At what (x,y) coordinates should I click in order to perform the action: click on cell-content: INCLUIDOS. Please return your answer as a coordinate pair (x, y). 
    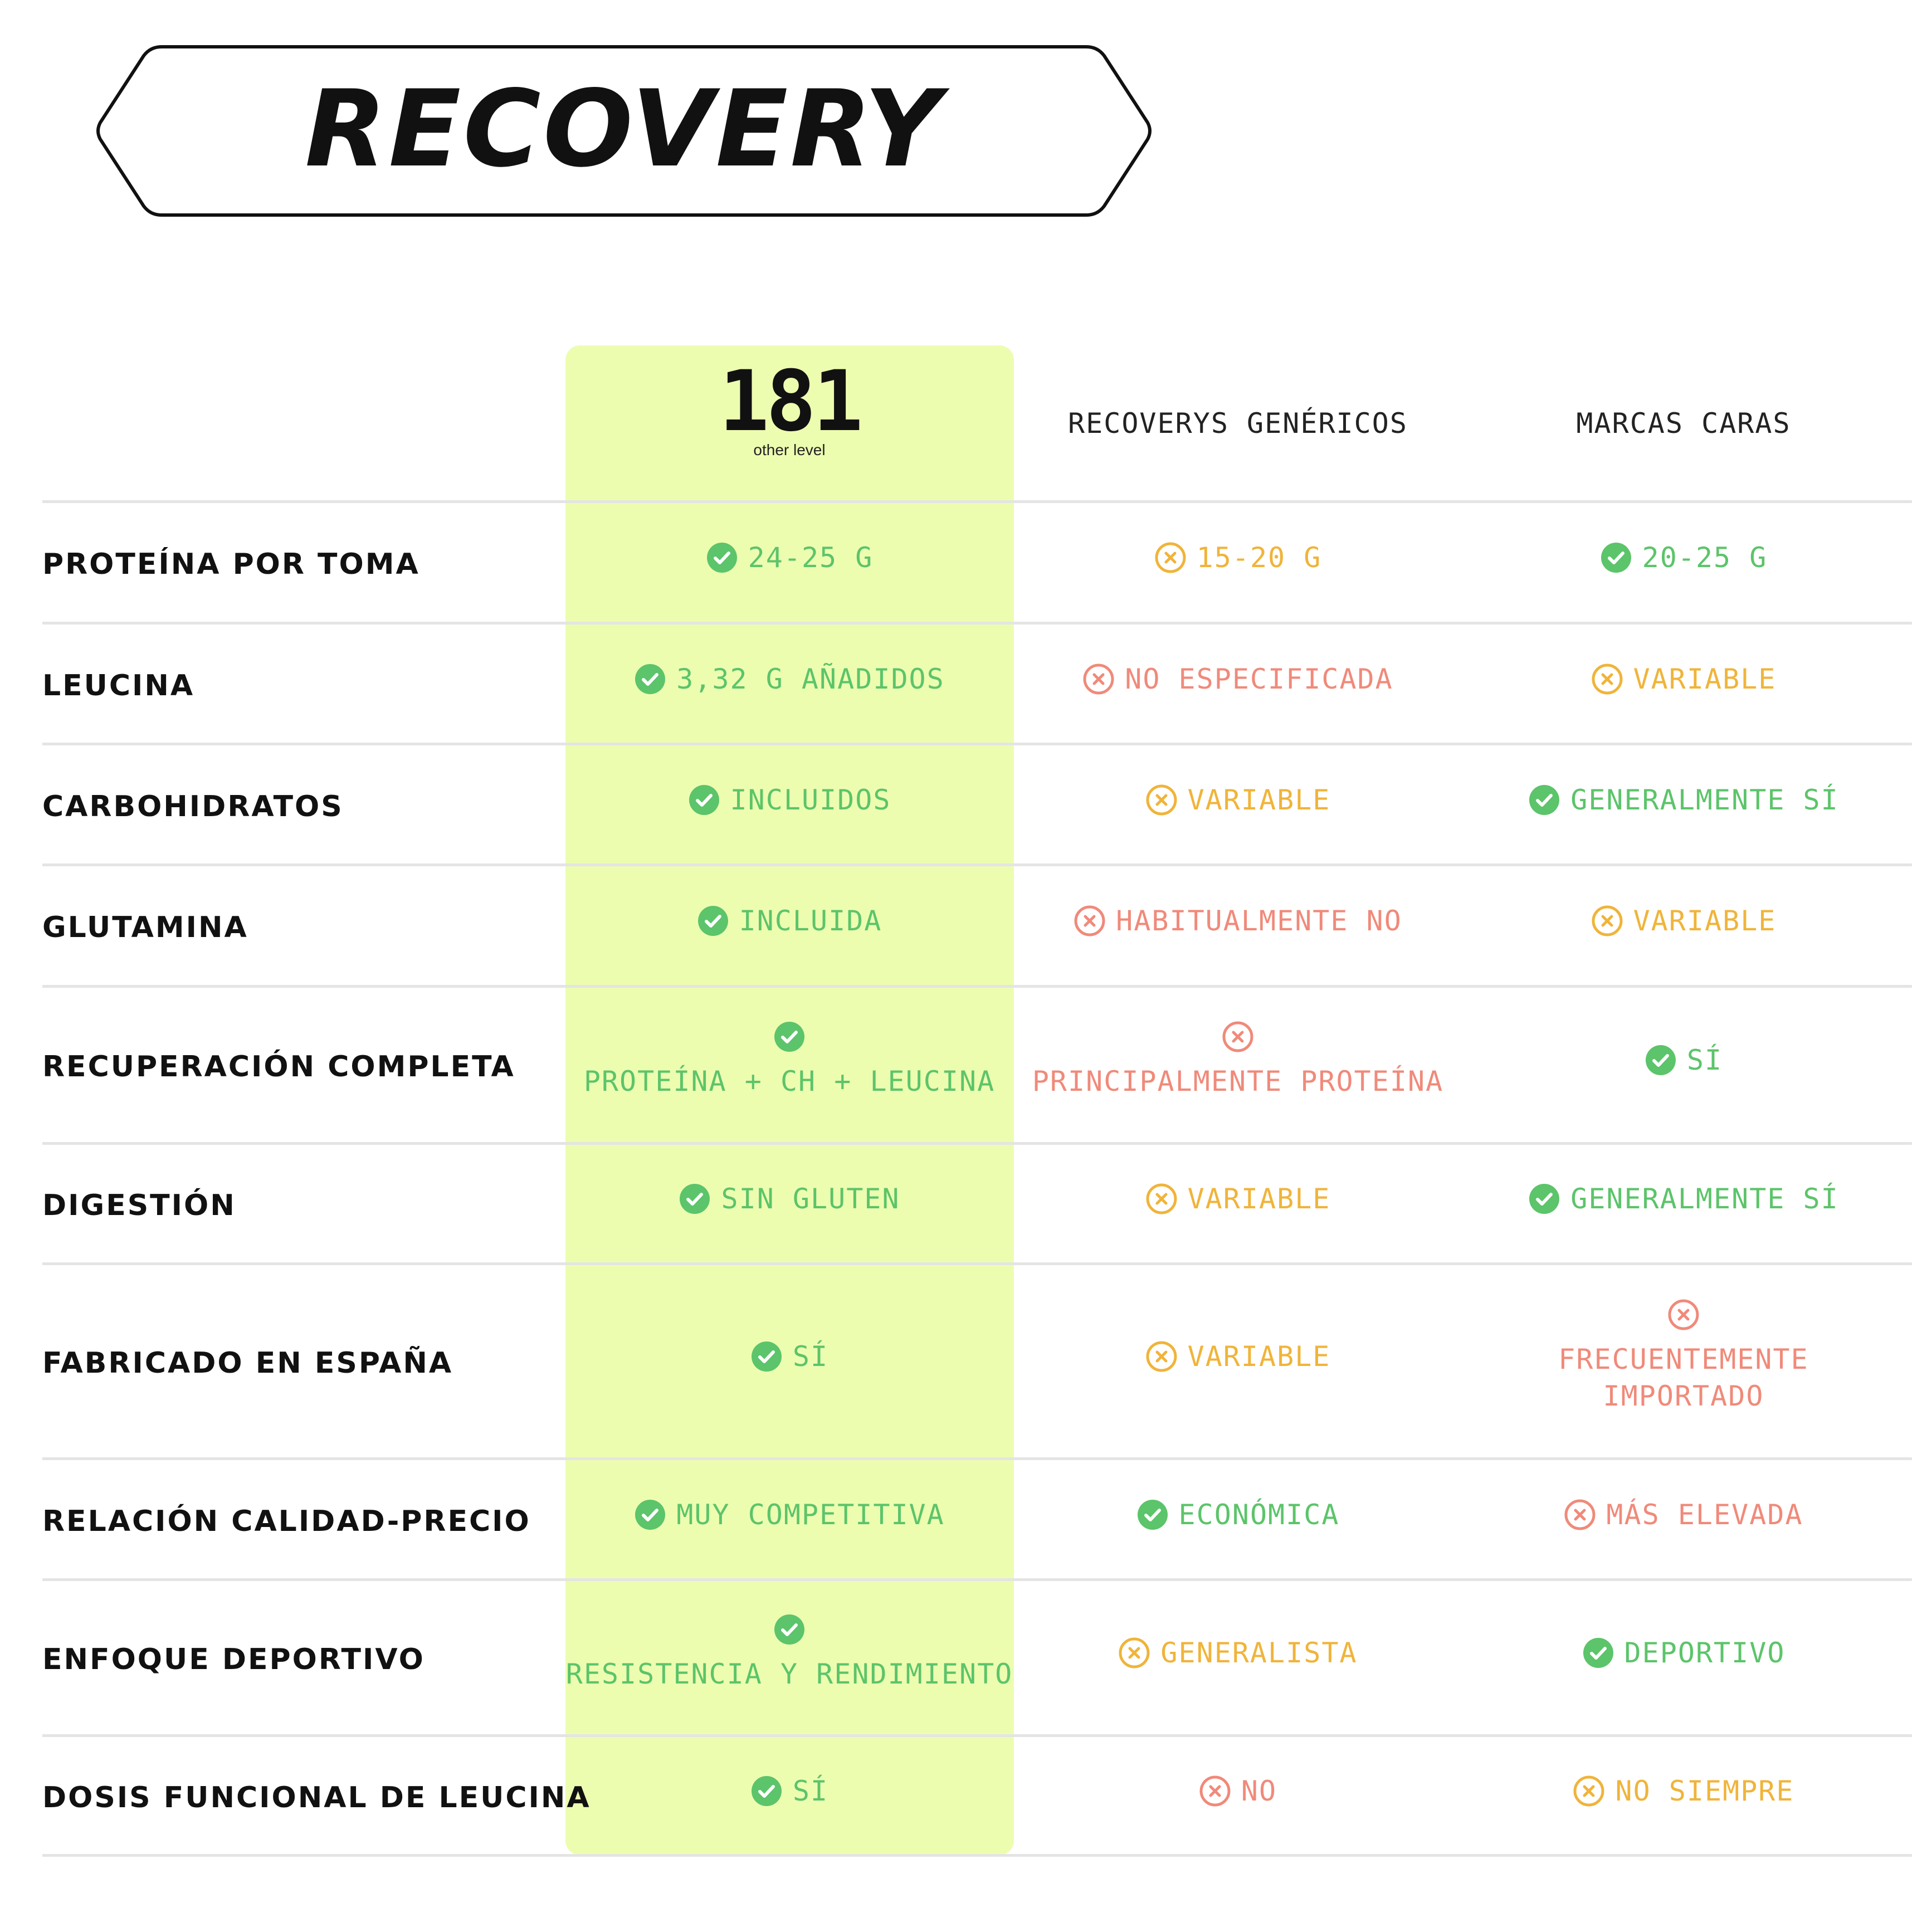
    Looking at the image, I should click on (789, 800).